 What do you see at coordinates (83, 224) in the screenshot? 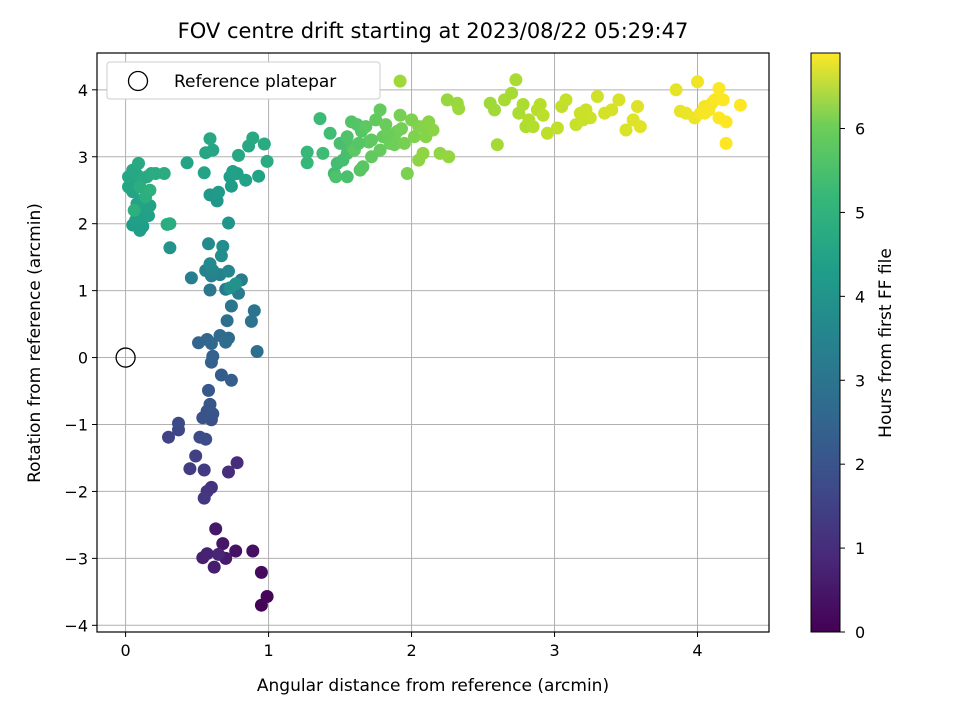
I see `y-tick-label: 2` at bounding box center [83, 224].